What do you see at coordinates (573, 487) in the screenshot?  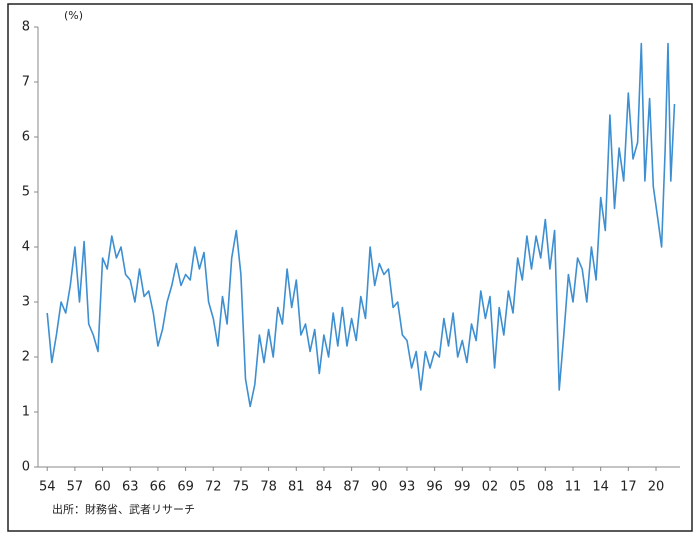 I see `x-tick-label: 11` at bounding box center [573, 487].